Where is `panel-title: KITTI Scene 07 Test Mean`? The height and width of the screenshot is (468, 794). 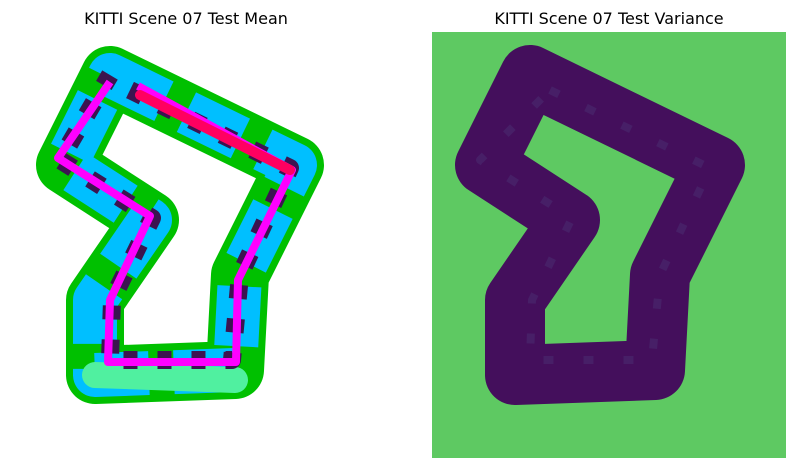
panel-title: KITTI Scene 07 Test Mean is located at coordinates (186, 18).